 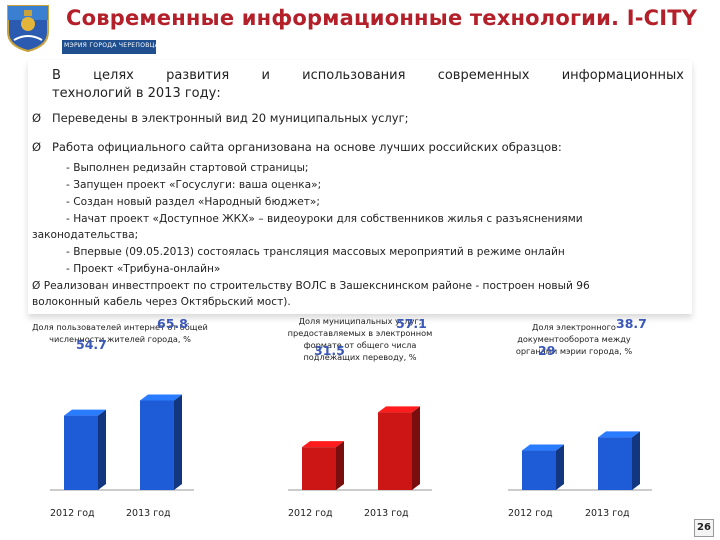 What do you see at coordinates (187, 168) in the screenshot?
I see `sub-item: - Выполнен редизайн стартовой страницы;` at bounding box center [187, 168].